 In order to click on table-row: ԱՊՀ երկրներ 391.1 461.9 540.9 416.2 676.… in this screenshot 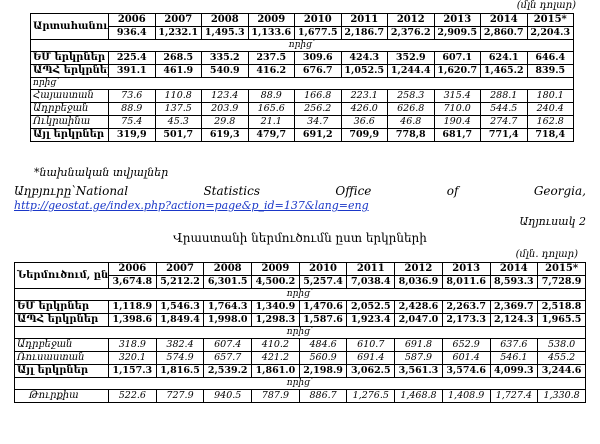, I will do `click(302, 71)`.